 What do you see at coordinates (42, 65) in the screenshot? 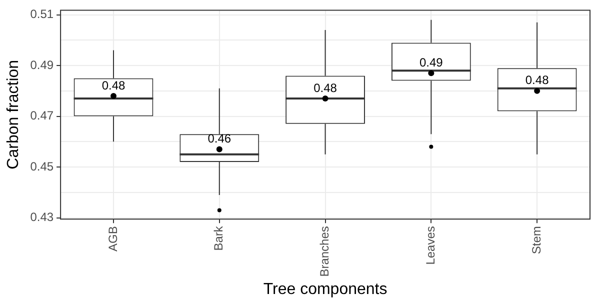
I see `y-tick-label: 0.49` at bounding box center [42, 65].